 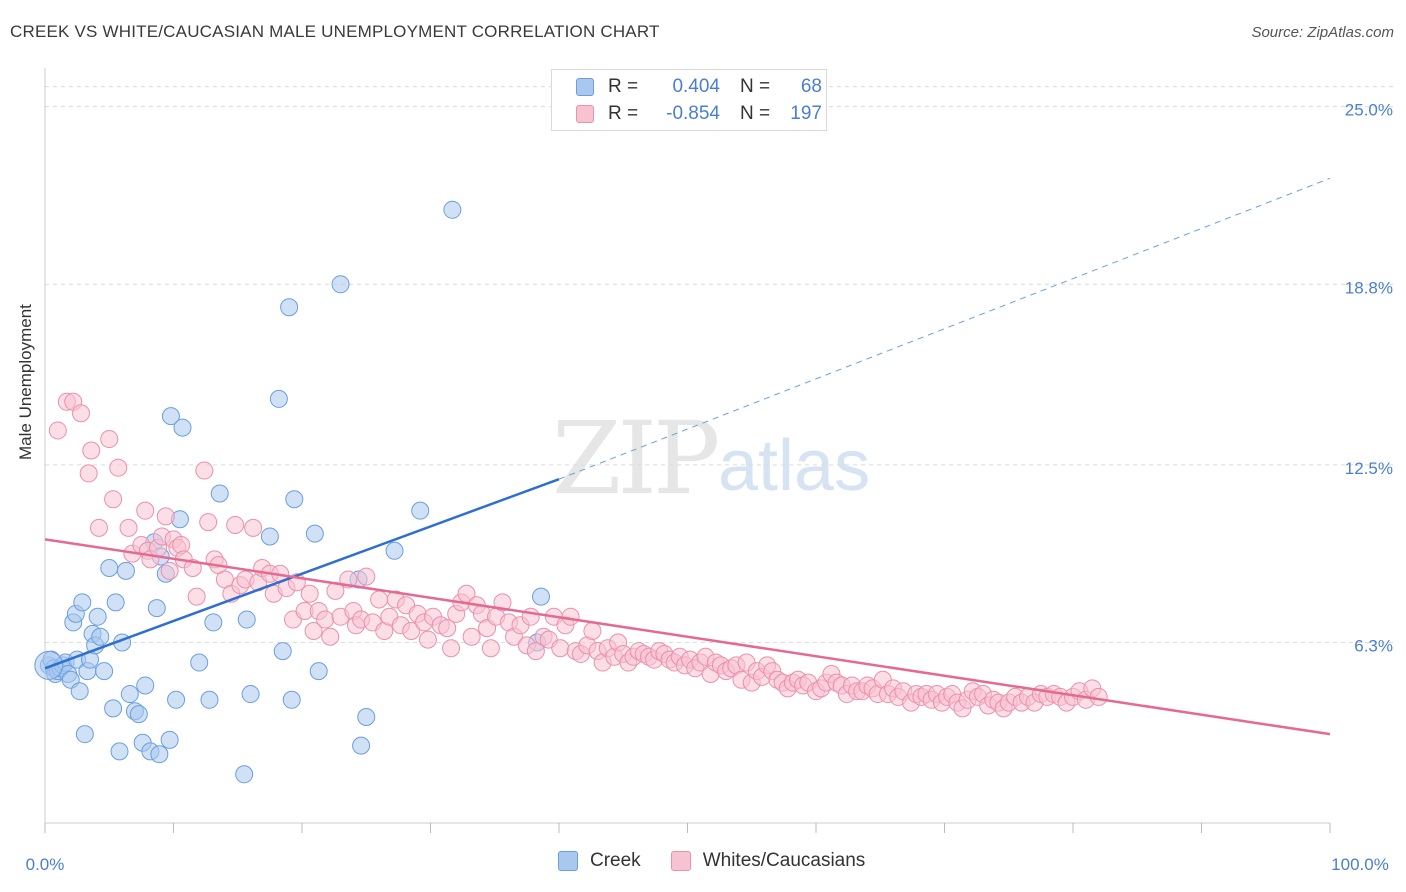 I want to click on creek-trendline, so click(x=302, y=573).